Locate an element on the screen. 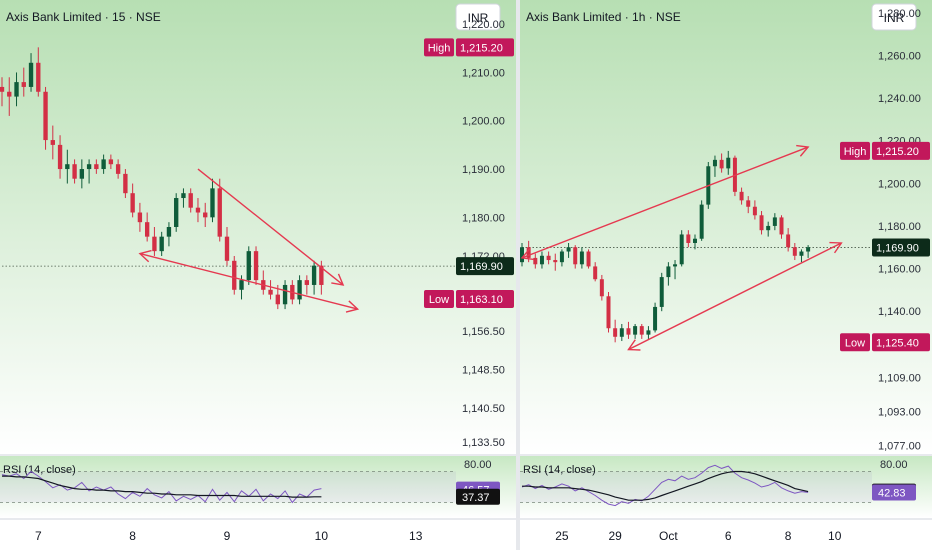 The height and width of the screenshot is (550, 932). arrow-head-start is located at coordinates (145, 256).